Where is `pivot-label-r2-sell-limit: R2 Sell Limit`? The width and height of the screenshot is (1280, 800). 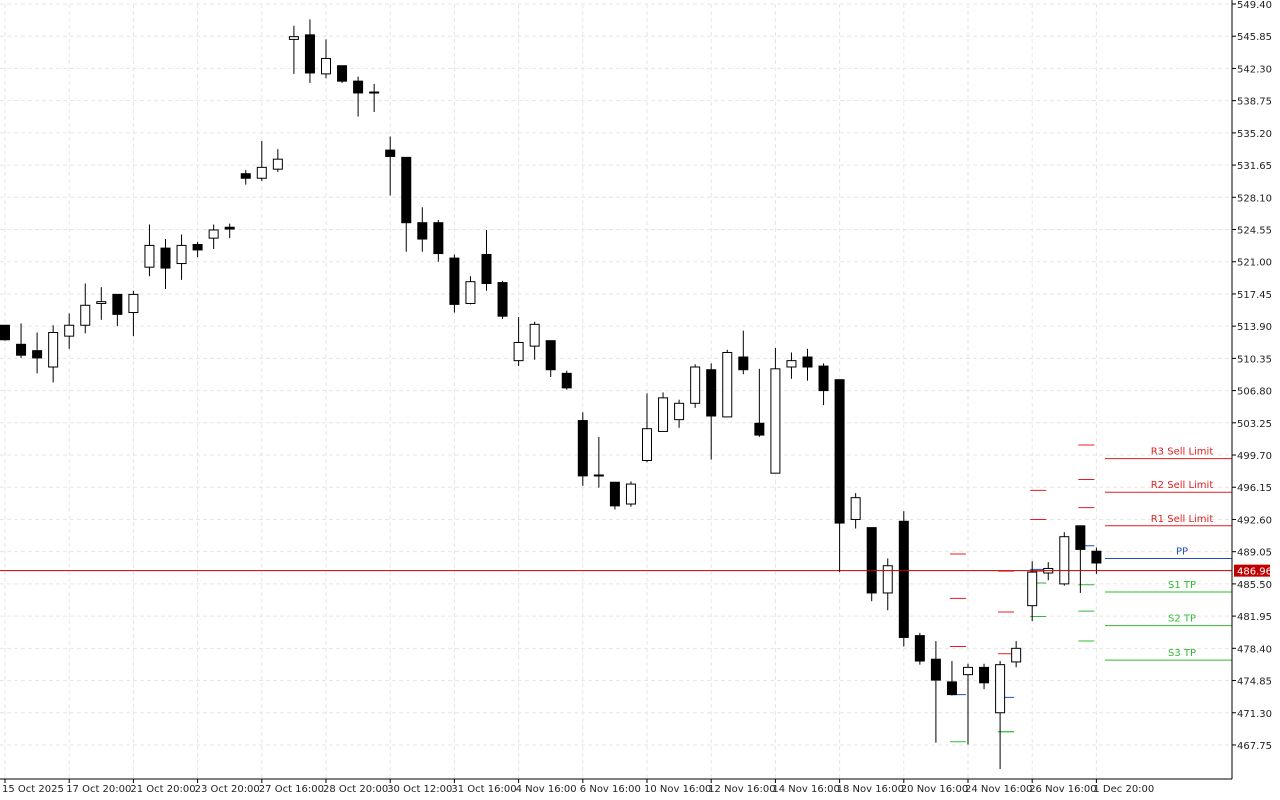
pivot-label-r2-sell-limit: R2 Sell Limit is located at coordinates (1182, 485).